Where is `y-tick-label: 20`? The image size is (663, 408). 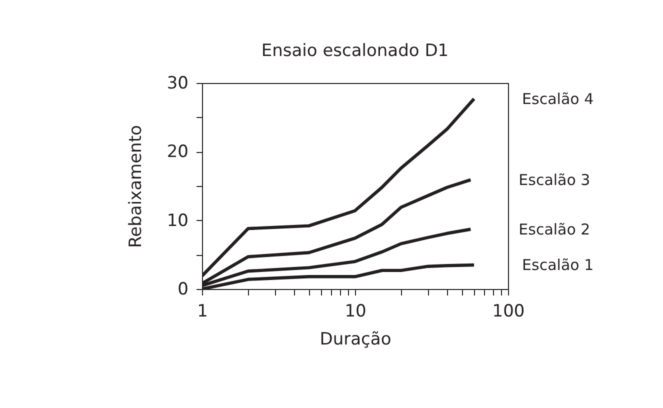
y-tick-label: 20 is located at coordinates (177, 152).